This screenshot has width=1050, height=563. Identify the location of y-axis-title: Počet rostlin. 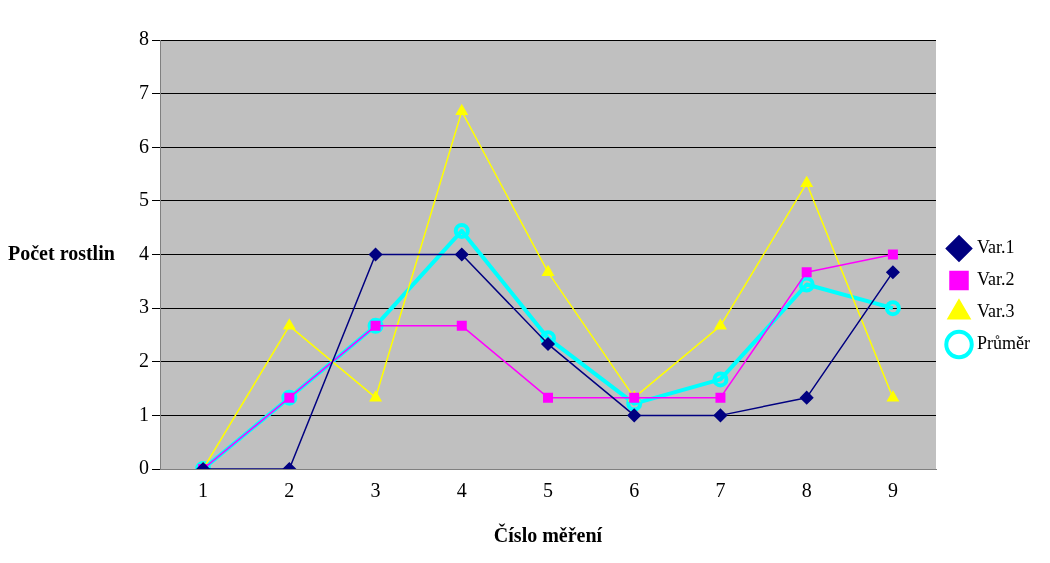
(61, 252).